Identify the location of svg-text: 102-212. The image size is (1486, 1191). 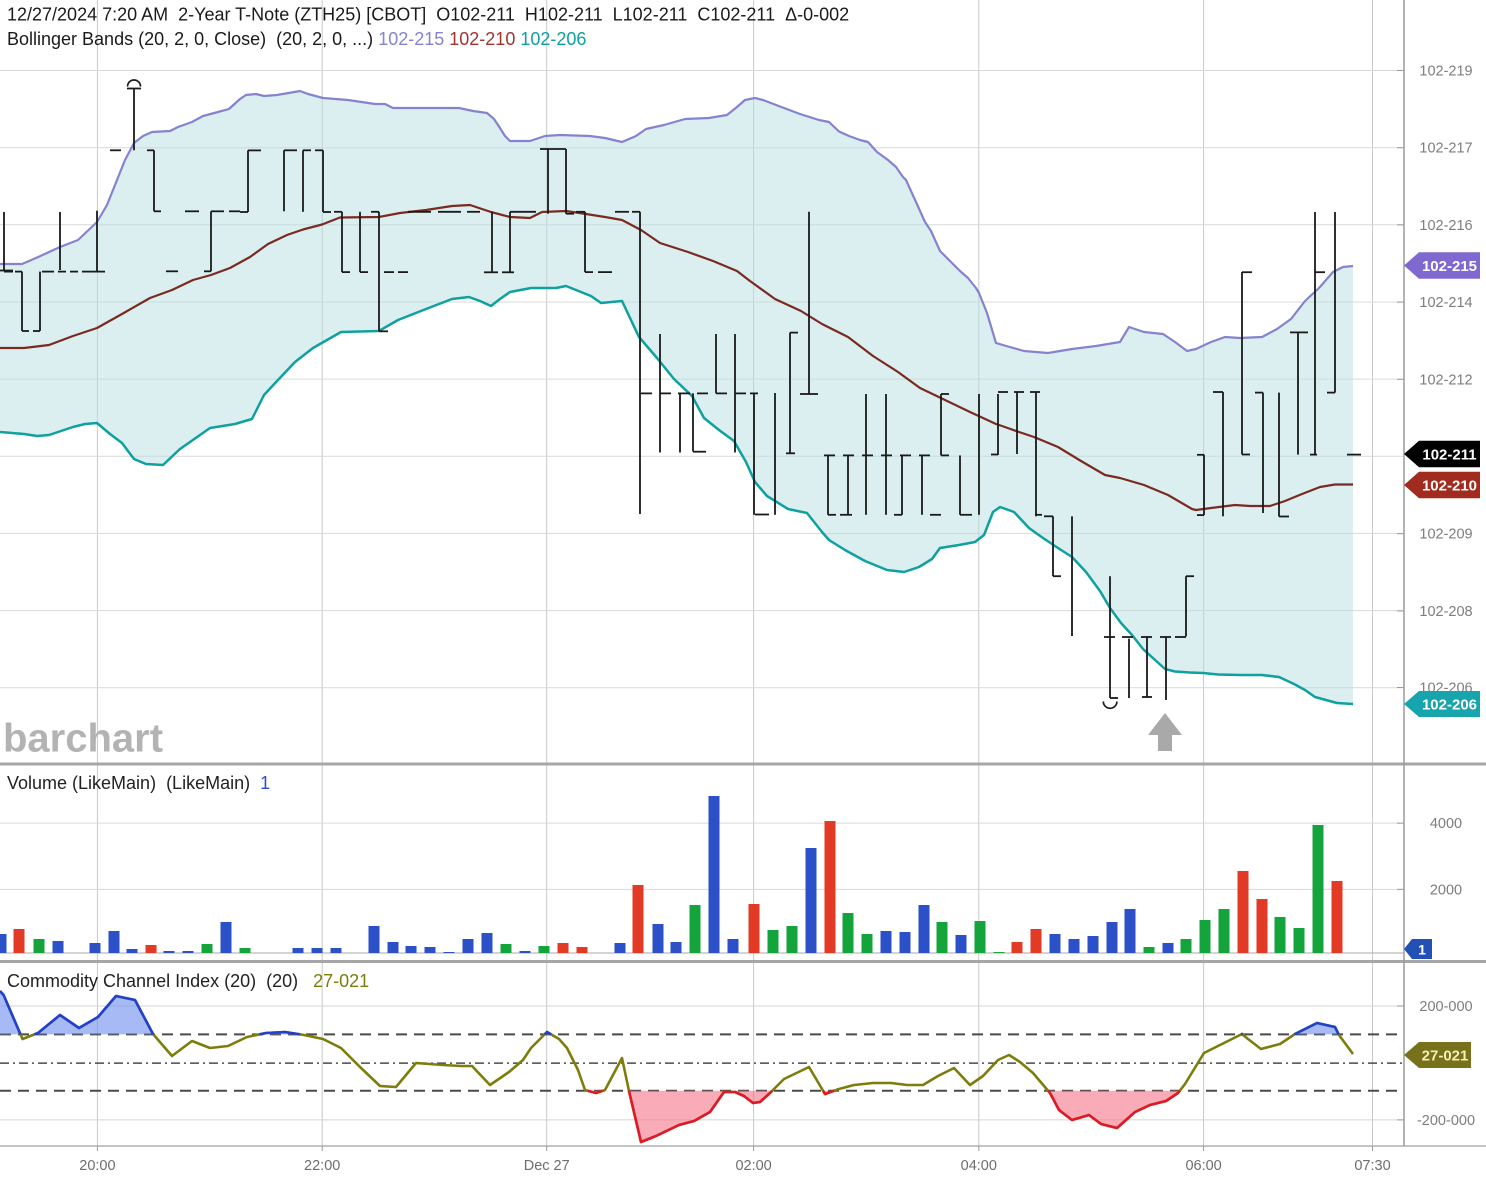
(1445, 380).